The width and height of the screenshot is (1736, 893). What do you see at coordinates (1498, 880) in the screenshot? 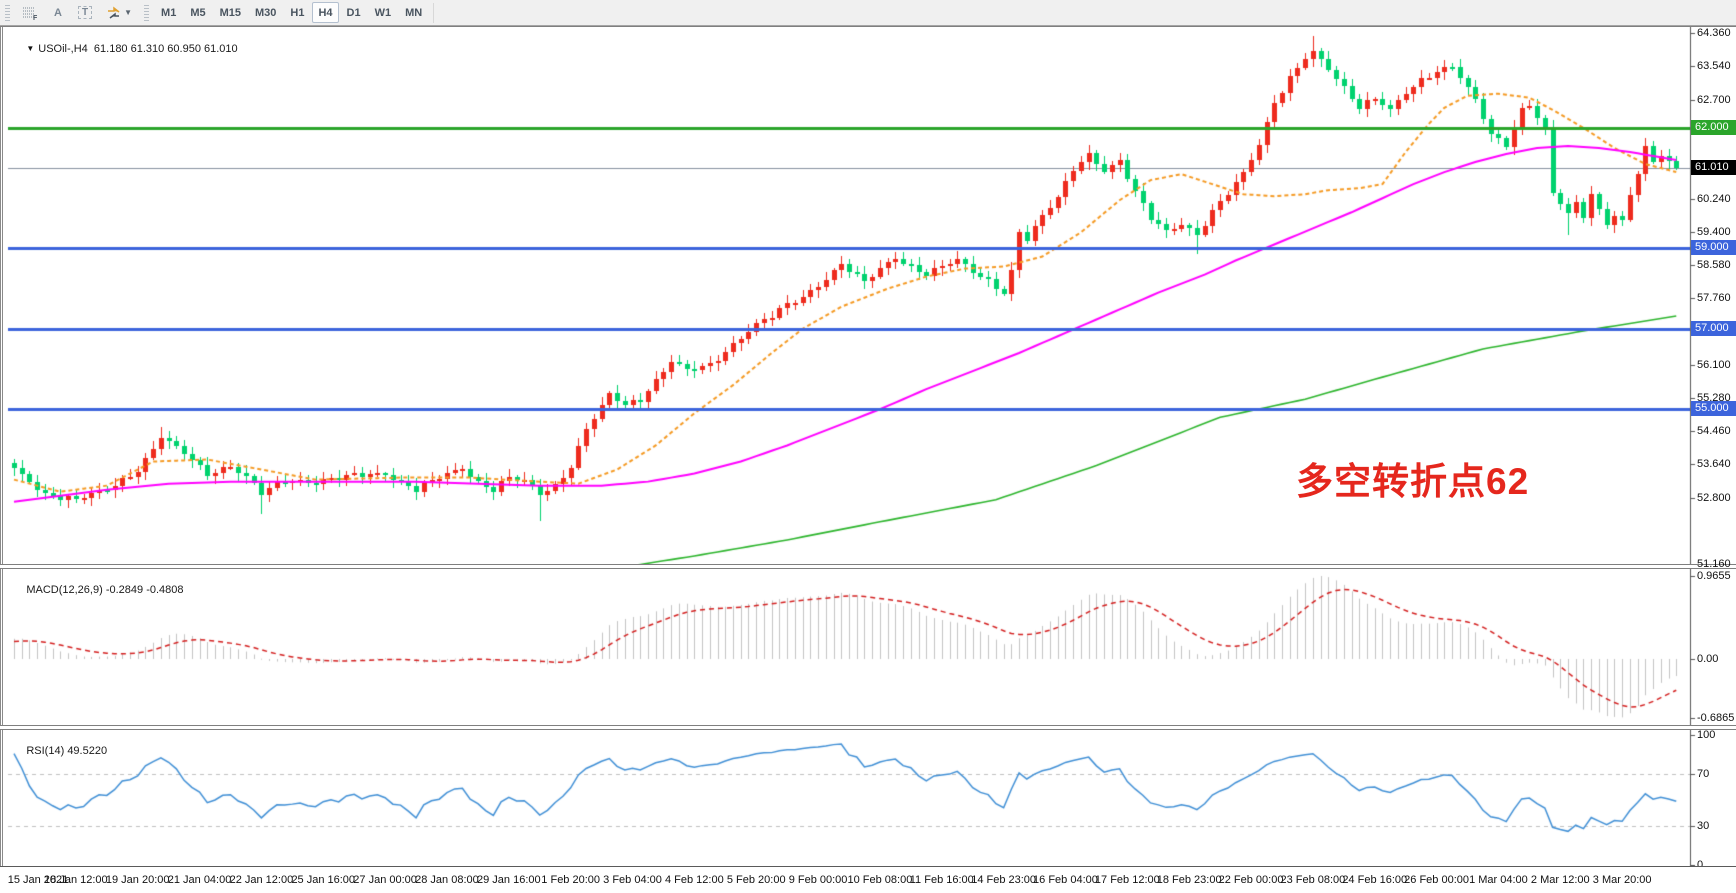
I see `time-axis-label: 1 Mar 04:00` at bounding box center [1498, 880].